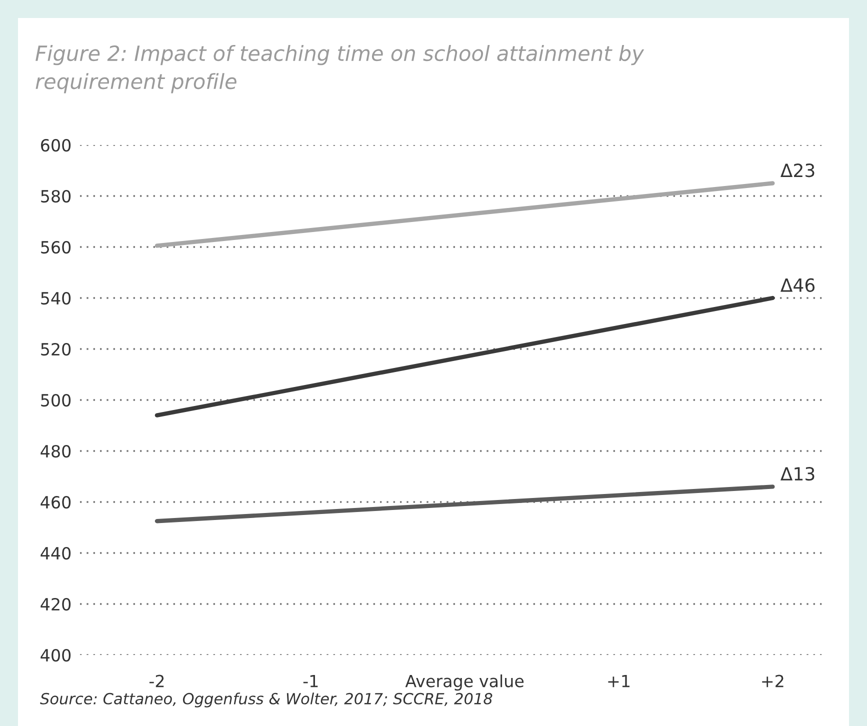  Describe the element at coordinates (55, 502) in the screenshot. I see `y-tick-label: 460` at that location.